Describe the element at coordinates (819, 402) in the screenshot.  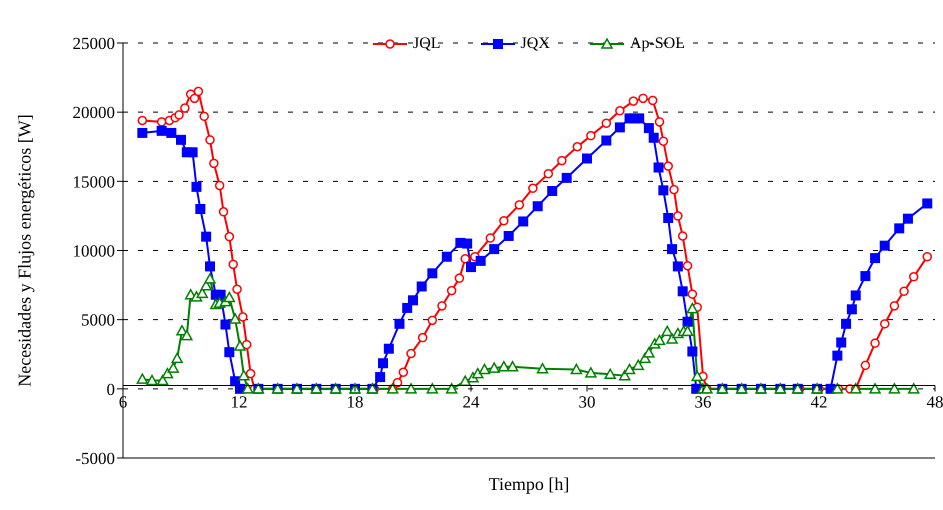
I see `x-tick-label: 42` at that location.